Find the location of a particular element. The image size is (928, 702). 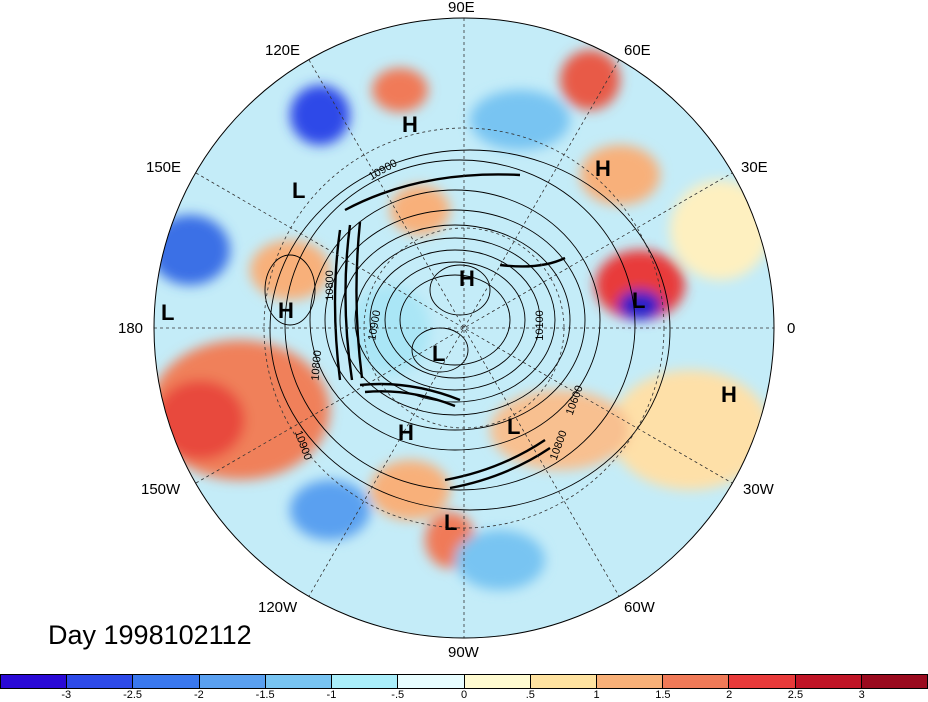

colorbar-tick-label: 0 is located at coordinates (464, 695).